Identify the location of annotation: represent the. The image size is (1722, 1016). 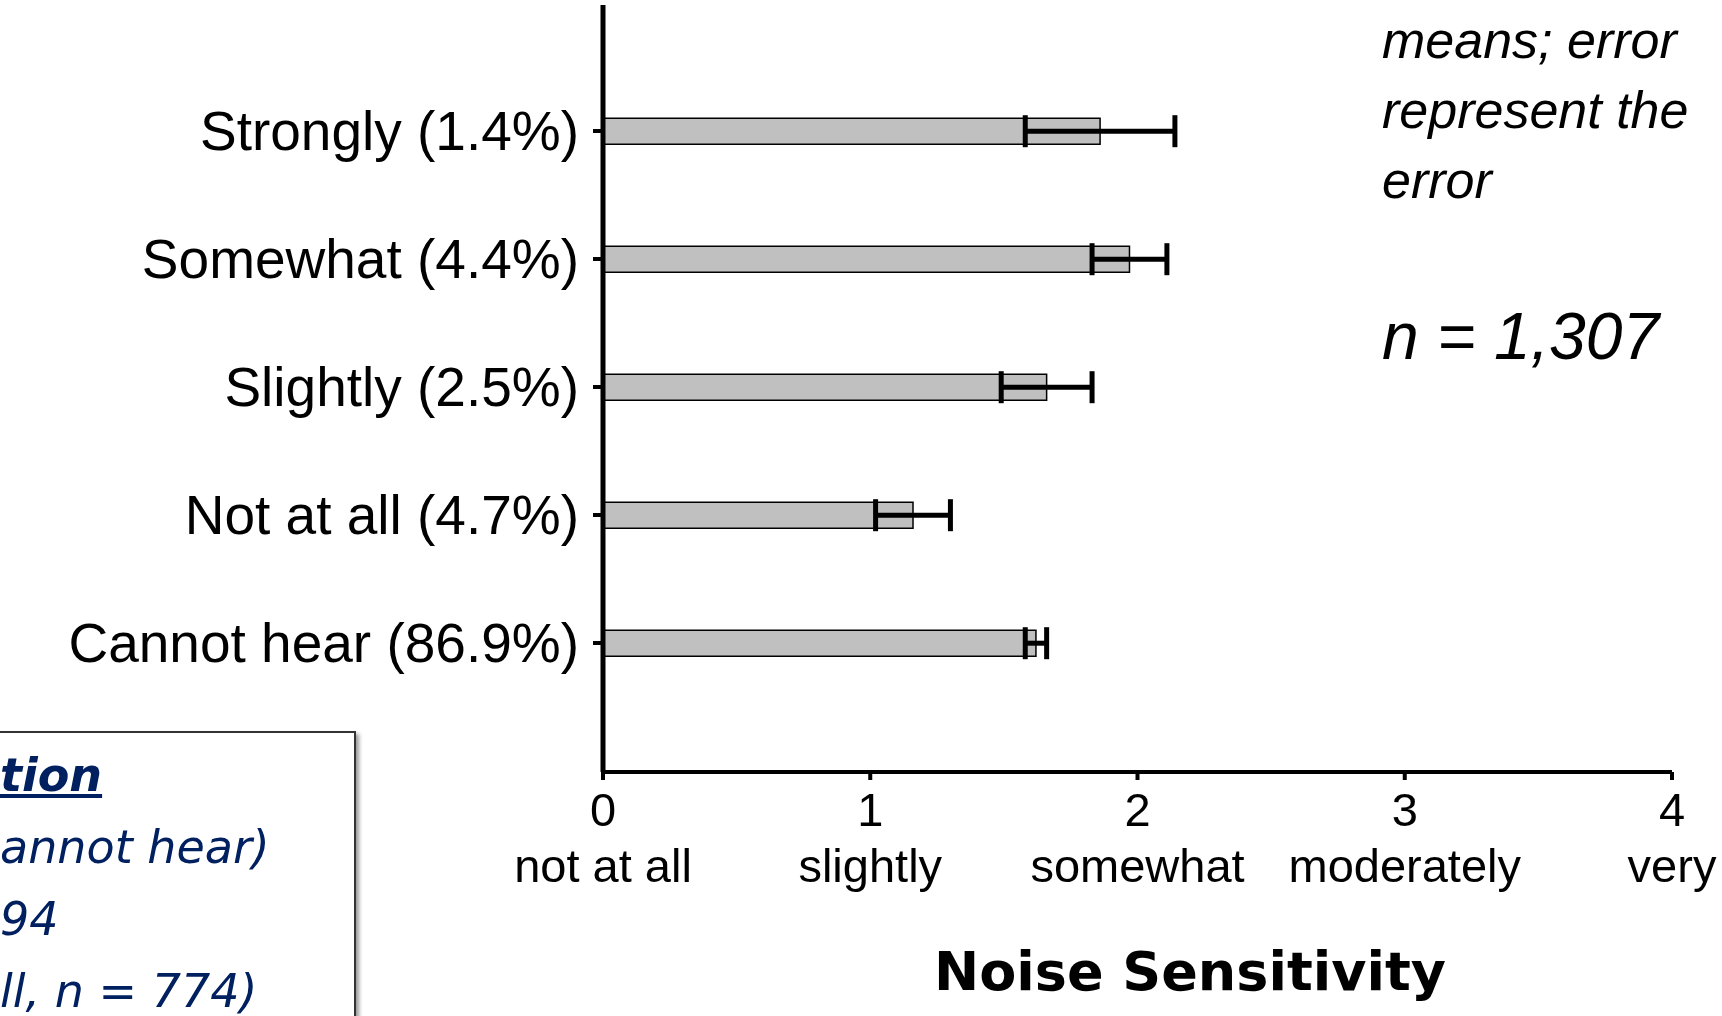
(1535, 110).